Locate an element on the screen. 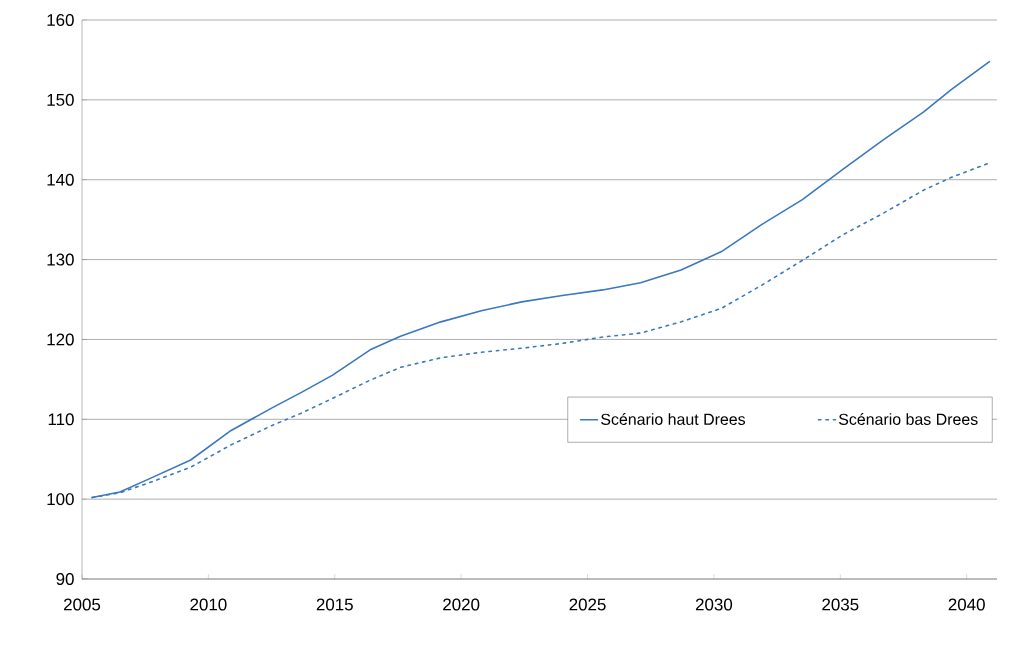 This screenshot has height=650, width=1023. x-tick-label: 2005 is located at coordinates (82, 604).